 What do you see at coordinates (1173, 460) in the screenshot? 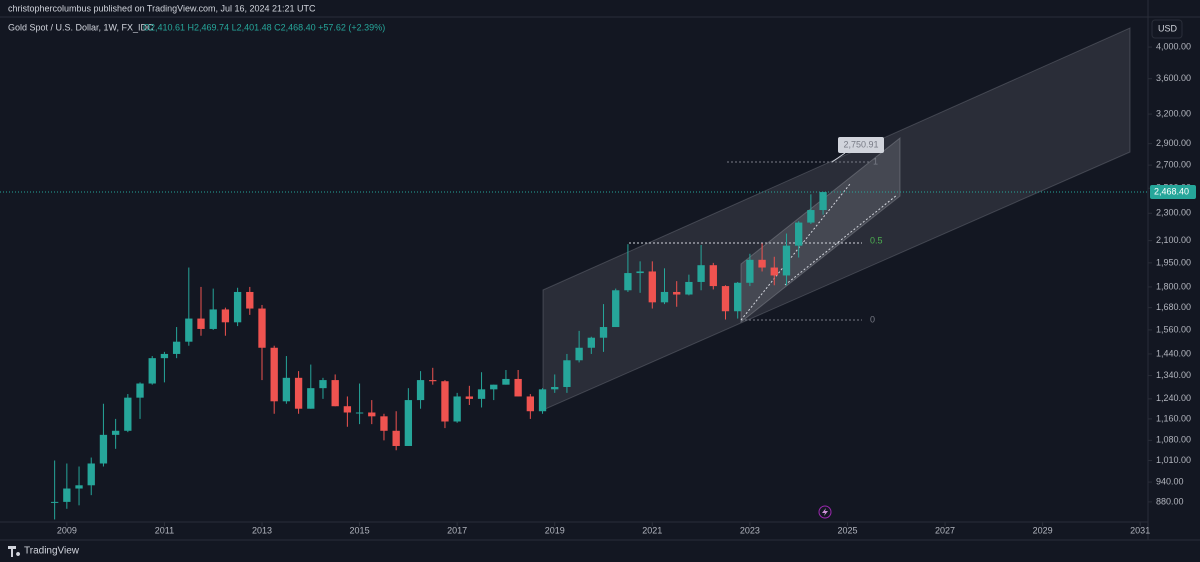
I see `y-tick-label: 1,010.00` at bounding box center [1173, 460].